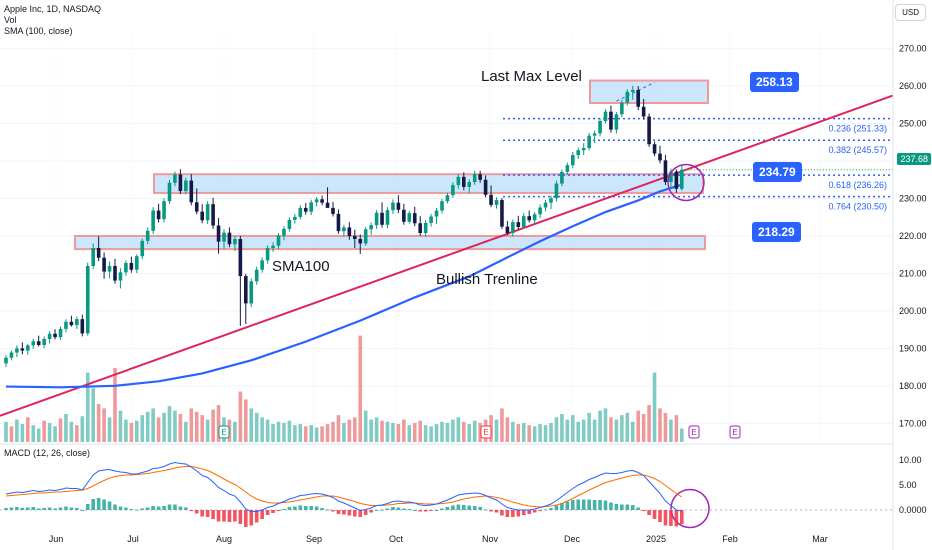 The image size is (932, 550). Describe the element at coordinates (53, 9) in the screenshot. I see `symbol-line: Apple Inc, 1D, NASDAQ` at that location.